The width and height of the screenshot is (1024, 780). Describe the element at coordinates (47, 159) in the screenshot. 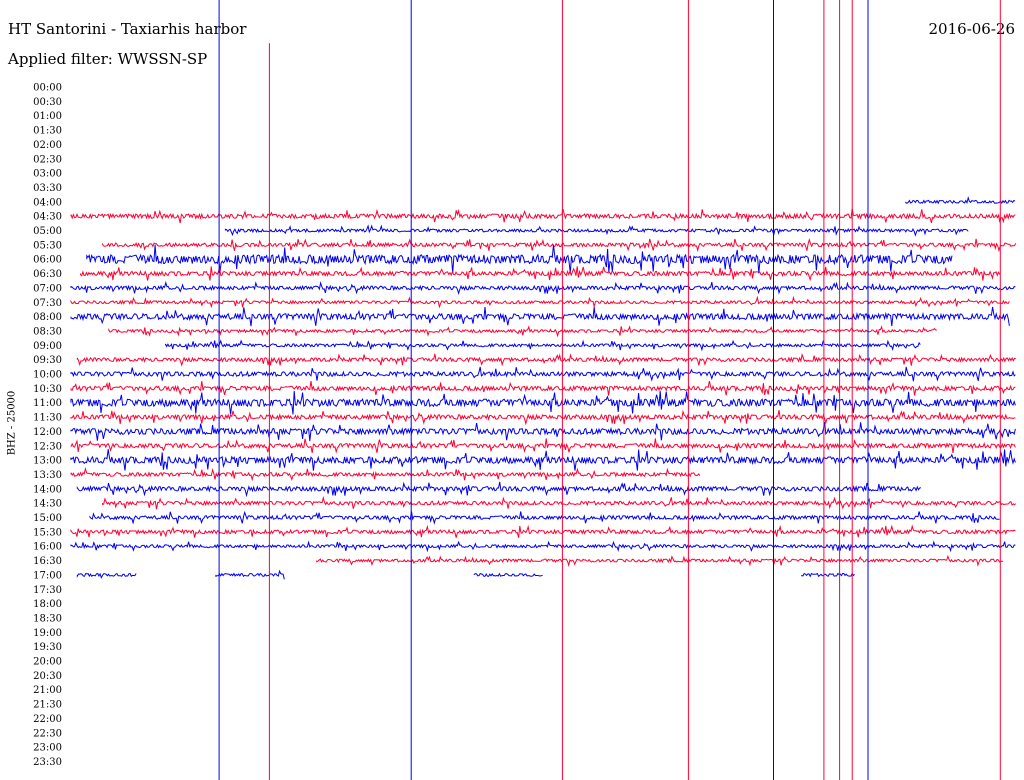

I see `y-tick-label: 02:30` at that location.